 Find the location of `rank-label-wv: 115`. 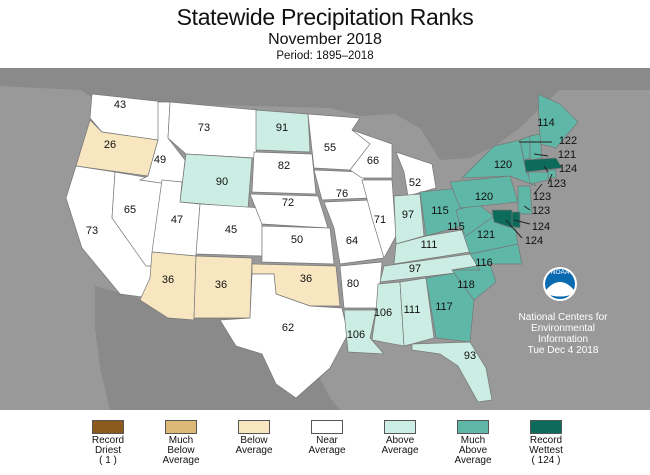

rank-label-wv: 115 is located at coordinates (456, 227).